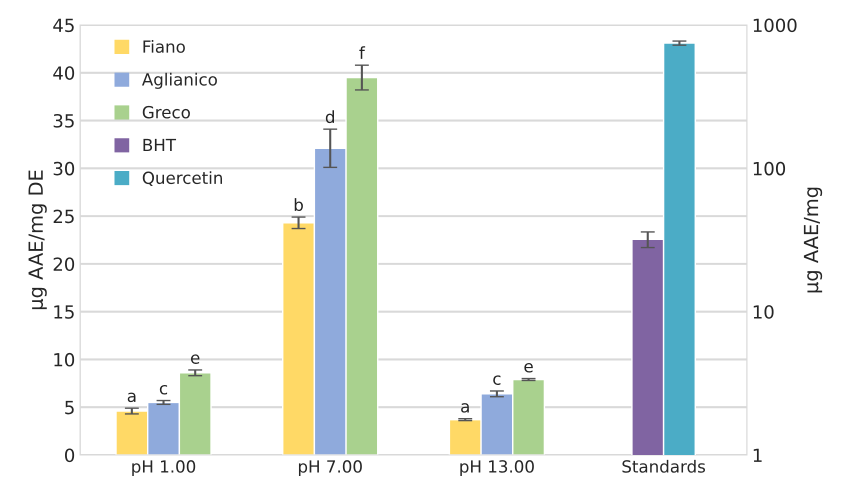 This screenshot has width=844, height=500. Describe the element at coordinates (179, 80) in the screenshot. I see `legend-label: Aglianico` at that location.